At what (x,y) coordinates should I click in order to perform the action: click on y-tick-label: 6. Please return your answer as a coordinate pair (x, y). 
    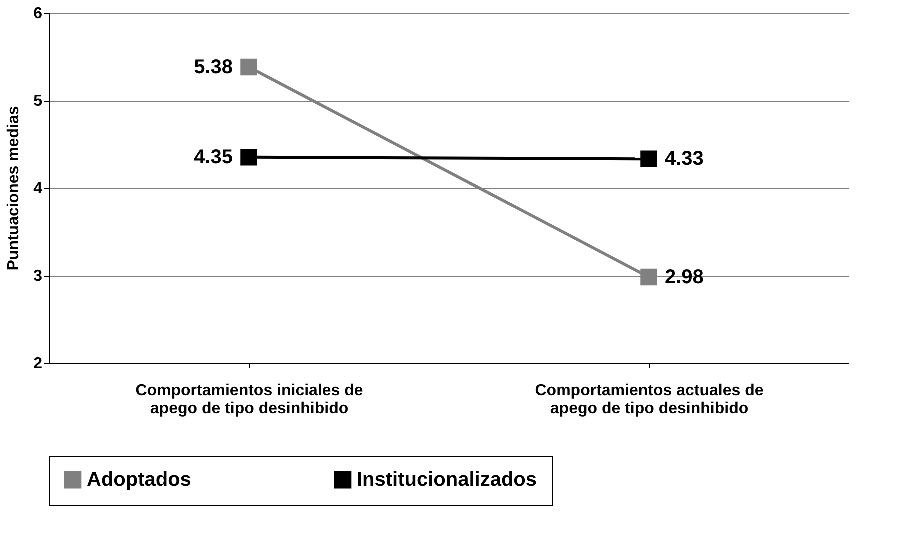
    Looking at the image, I should click on (38, 14).